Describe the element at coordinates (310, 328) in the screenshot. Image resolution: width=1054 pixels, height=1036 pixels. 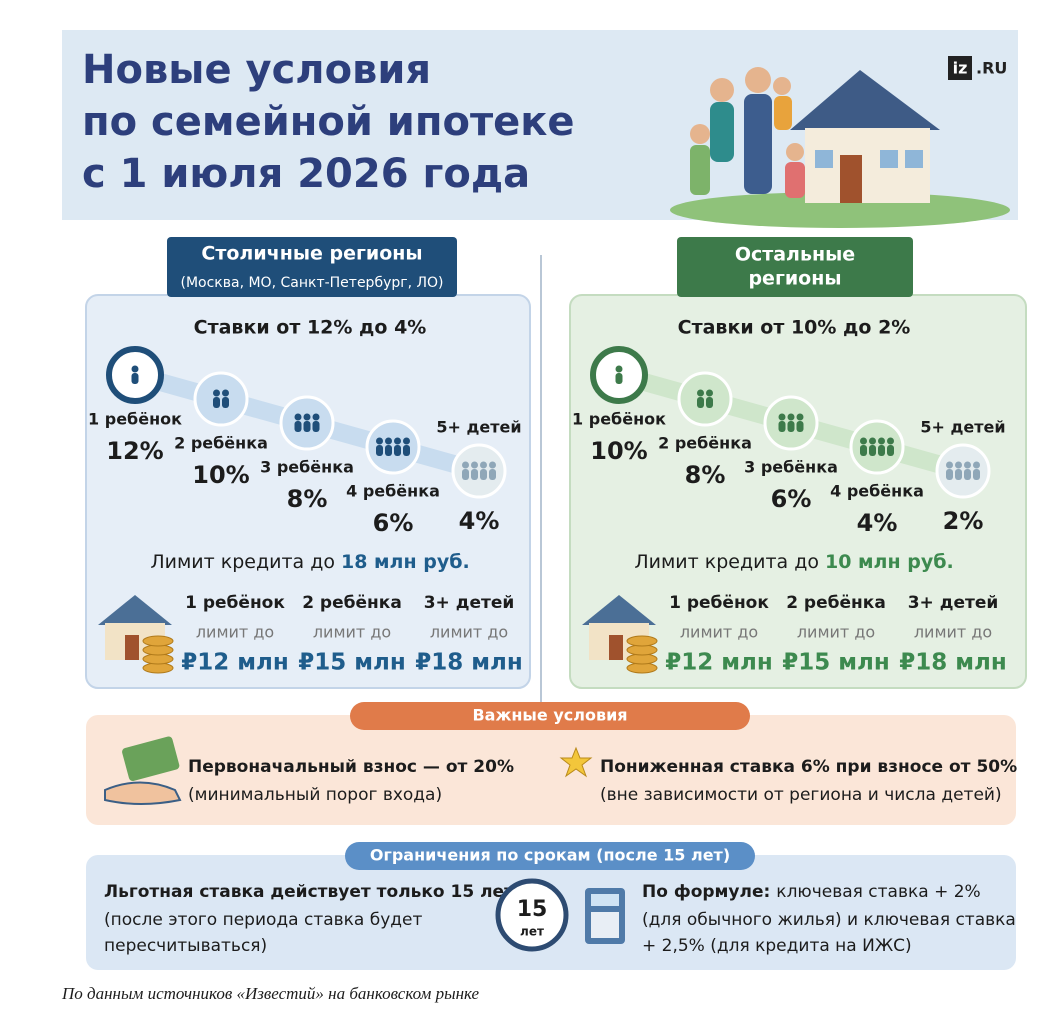
I see `rates-title: Ставки от 12% до 4%` at that location.